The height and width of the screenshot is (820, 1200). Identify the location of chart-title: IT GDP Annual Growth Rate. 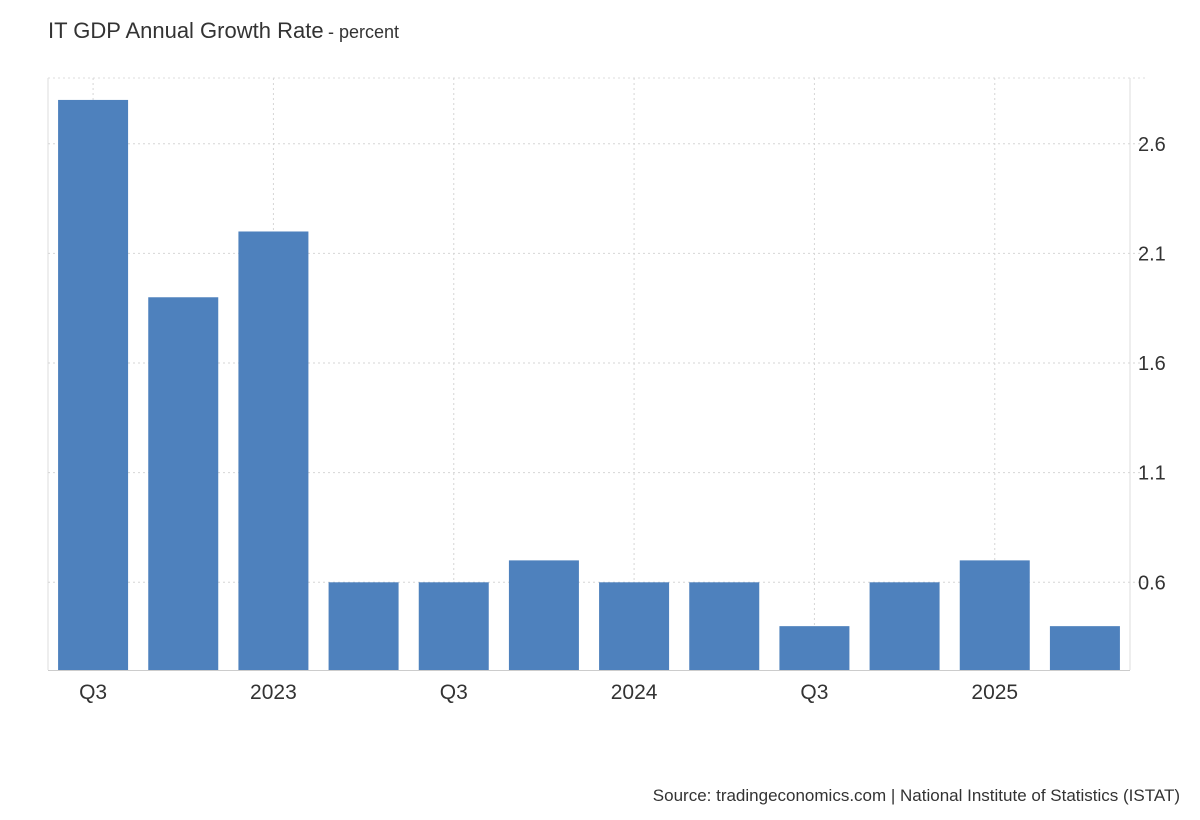
(186, 30).